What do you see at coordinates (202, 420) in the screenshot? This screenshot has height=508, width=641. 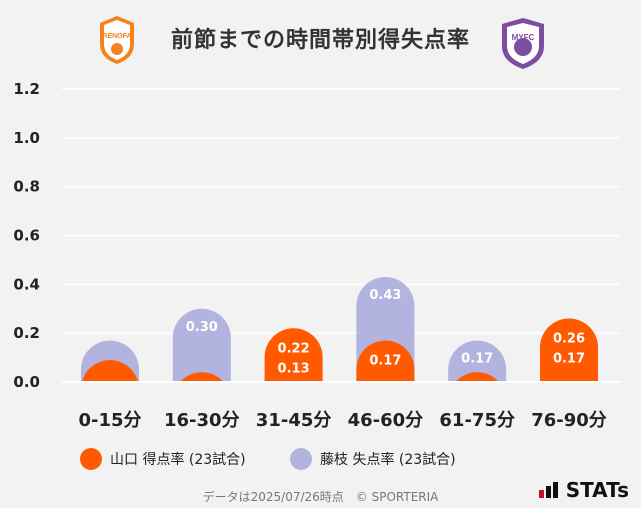 I see `x-tick-label-1: 16-30分` at bounding box center [202, 420].